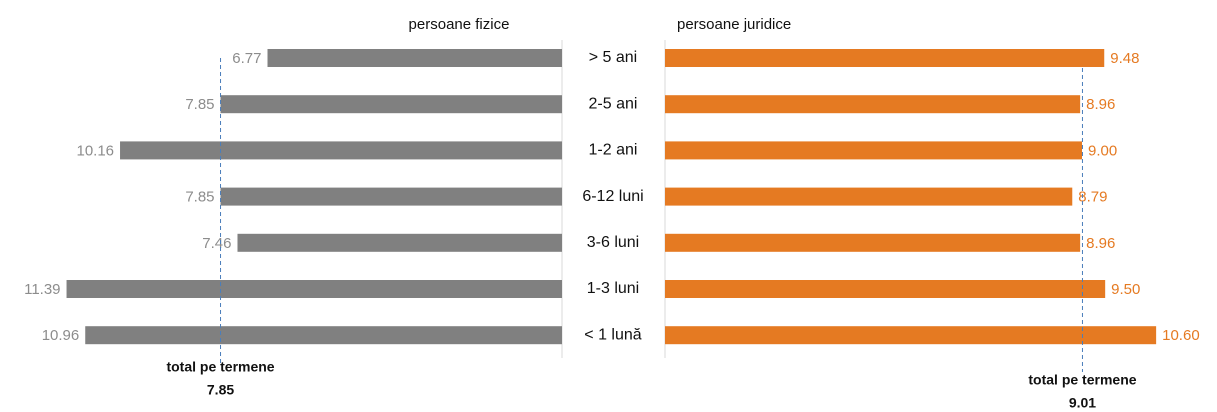 The image size is (1217, 412). I want to click on data-label: 9.00, so click(1102, 150).